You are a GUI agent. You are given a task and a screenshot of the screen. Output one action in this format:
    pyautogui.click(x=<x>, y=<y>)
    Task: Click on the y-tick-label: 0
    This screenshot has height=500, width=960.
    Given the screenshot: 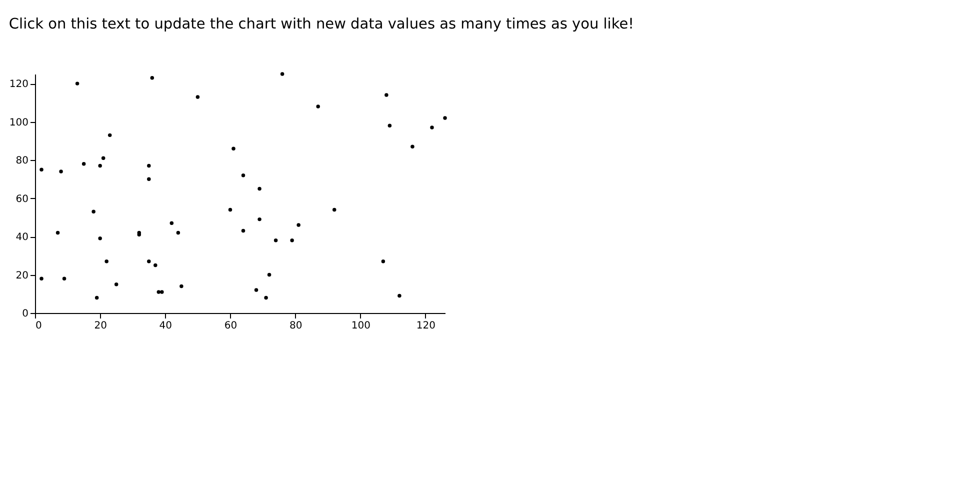 What is the action you would take?
    pyautogui.click(x=25, y=314)
    